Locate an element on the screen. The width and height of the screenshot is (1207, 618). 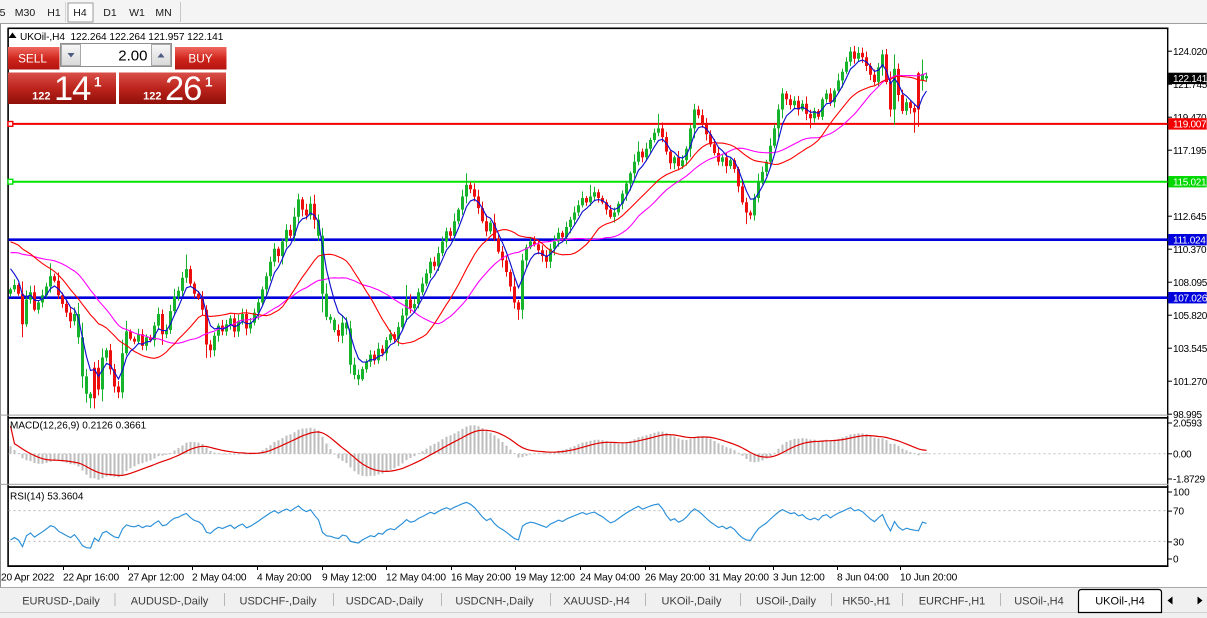
svg-text: 98.995 is located at coordinates (1188, 415).